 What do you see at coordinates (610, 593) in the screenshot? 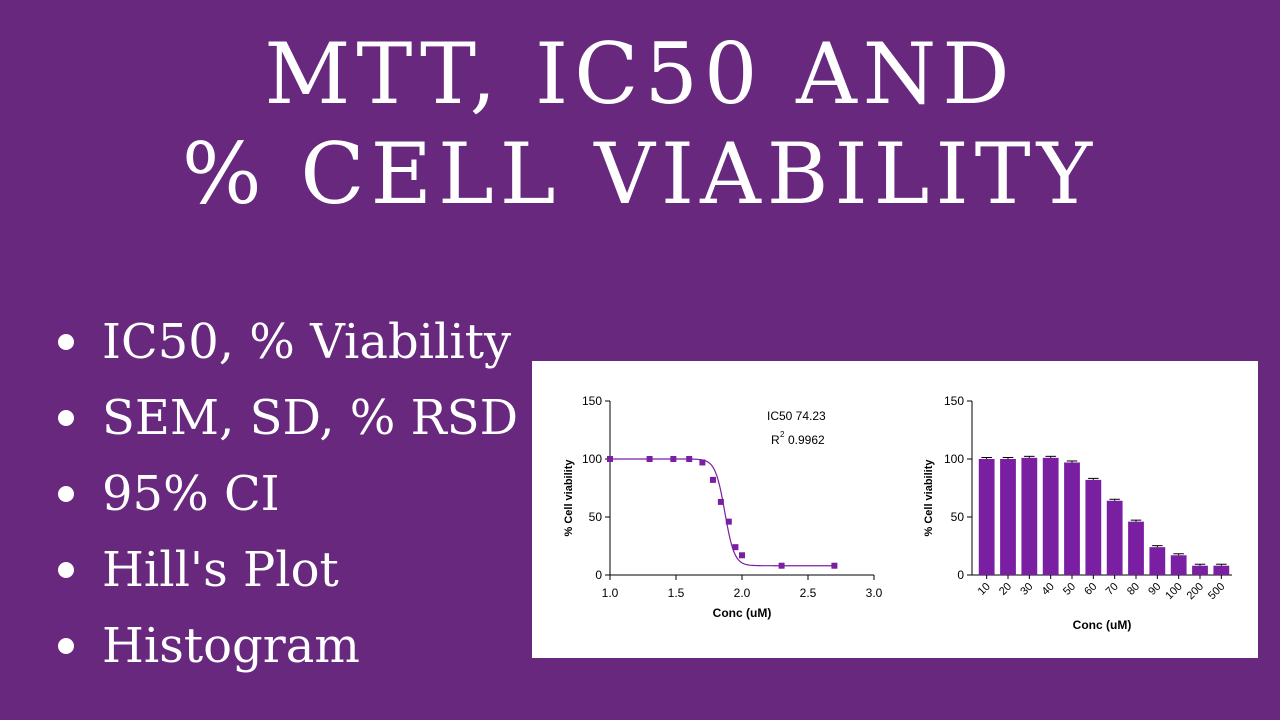
I see `x-tick-label: 1.0` at bounding box center [610, 593].